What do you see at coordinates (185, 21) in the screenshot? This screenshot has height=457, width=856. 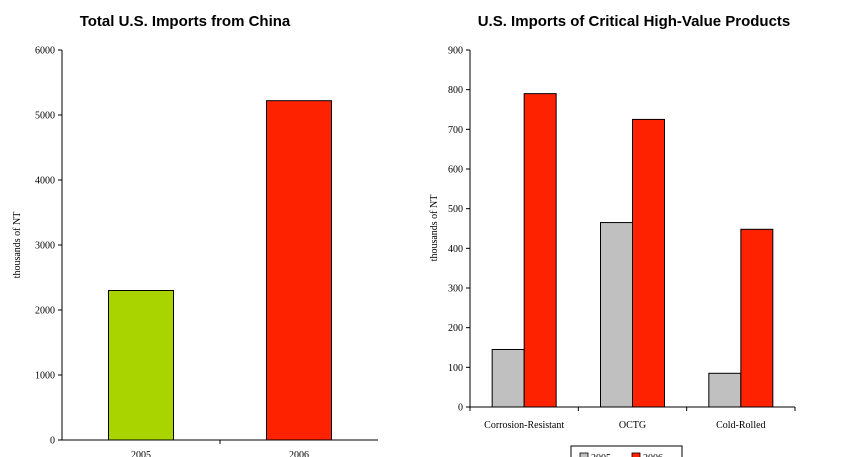 I see `left-chart-title: Total U.S. Imports from China` at bounding box center [185, 21].